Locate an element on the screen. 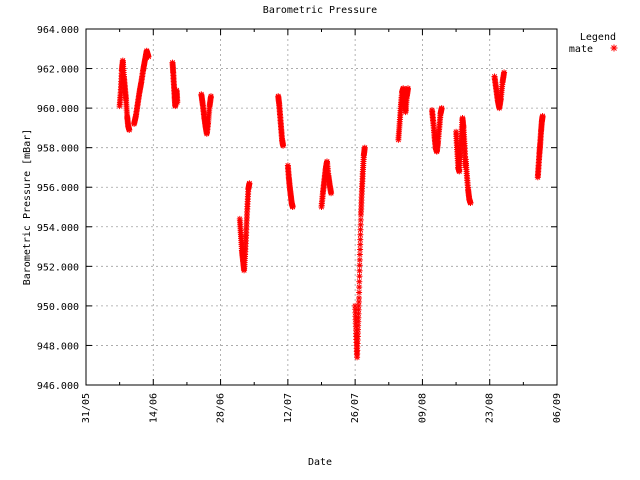  legend-entry-label: mate is located at coordinates (581, 49).